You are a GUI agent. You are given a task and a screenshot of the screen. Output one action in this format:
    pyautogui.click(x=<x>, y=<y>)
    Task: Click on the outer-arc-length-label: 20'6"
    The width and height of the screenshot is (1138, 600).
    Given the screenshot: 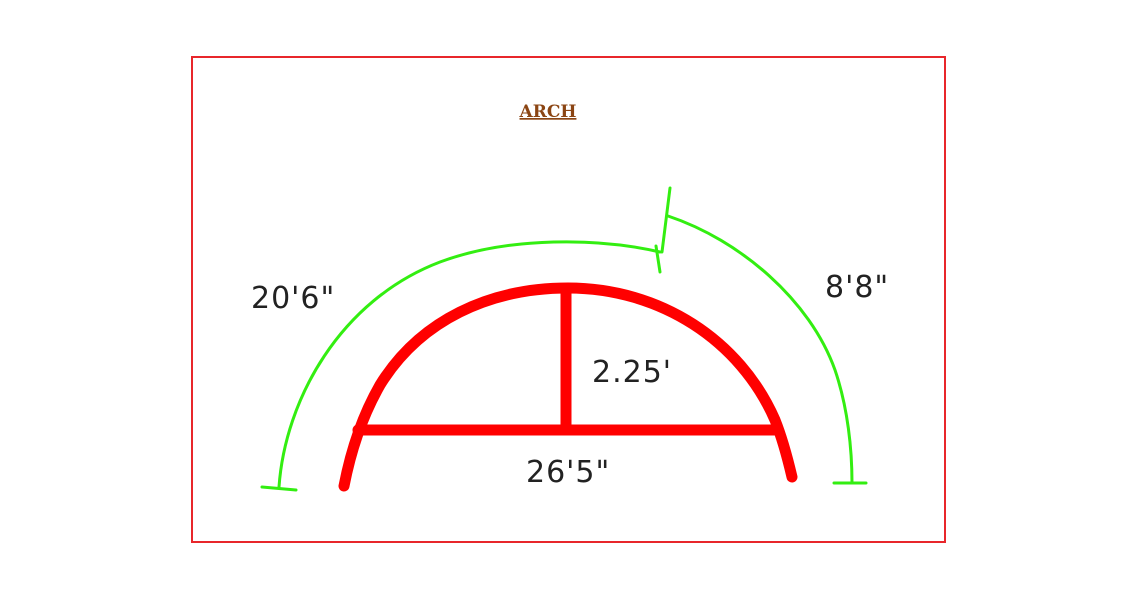 What is the action you would take?
    pyautogui.click(x=293, y=298)
    